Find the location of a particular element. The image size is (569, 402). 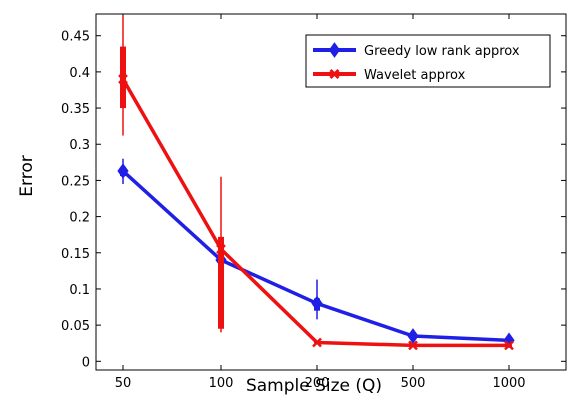

y-tick-label: 0.15 is located at coordinates (75, 254).